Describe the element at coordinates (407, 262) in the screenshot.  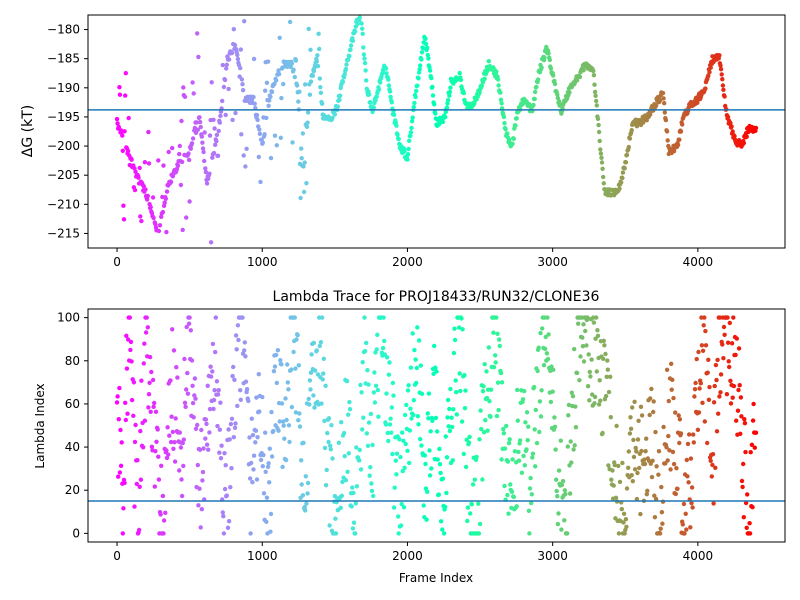
I see `x-tick-label: 2000` at that location.